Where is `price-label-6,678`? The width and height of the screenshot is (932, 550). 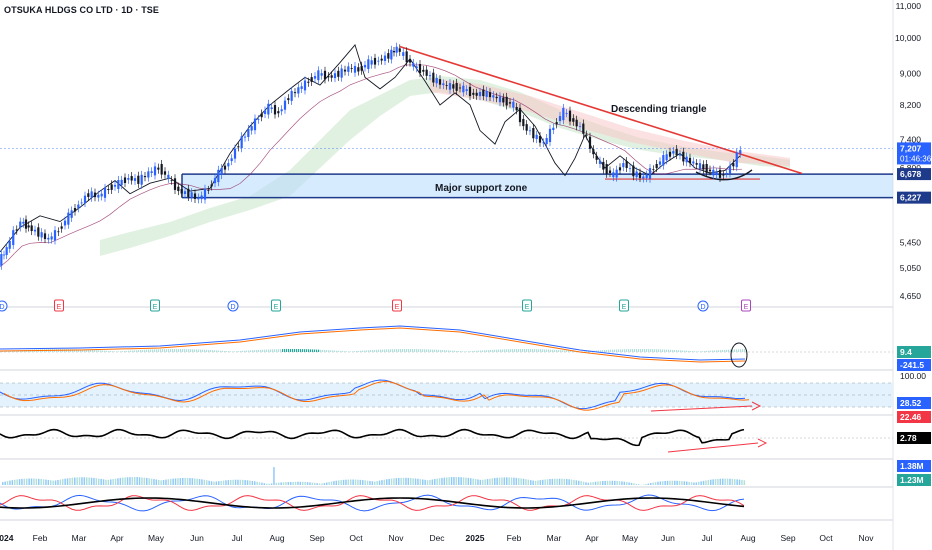 price-label-6,678 is located at coordinates (914, 174).